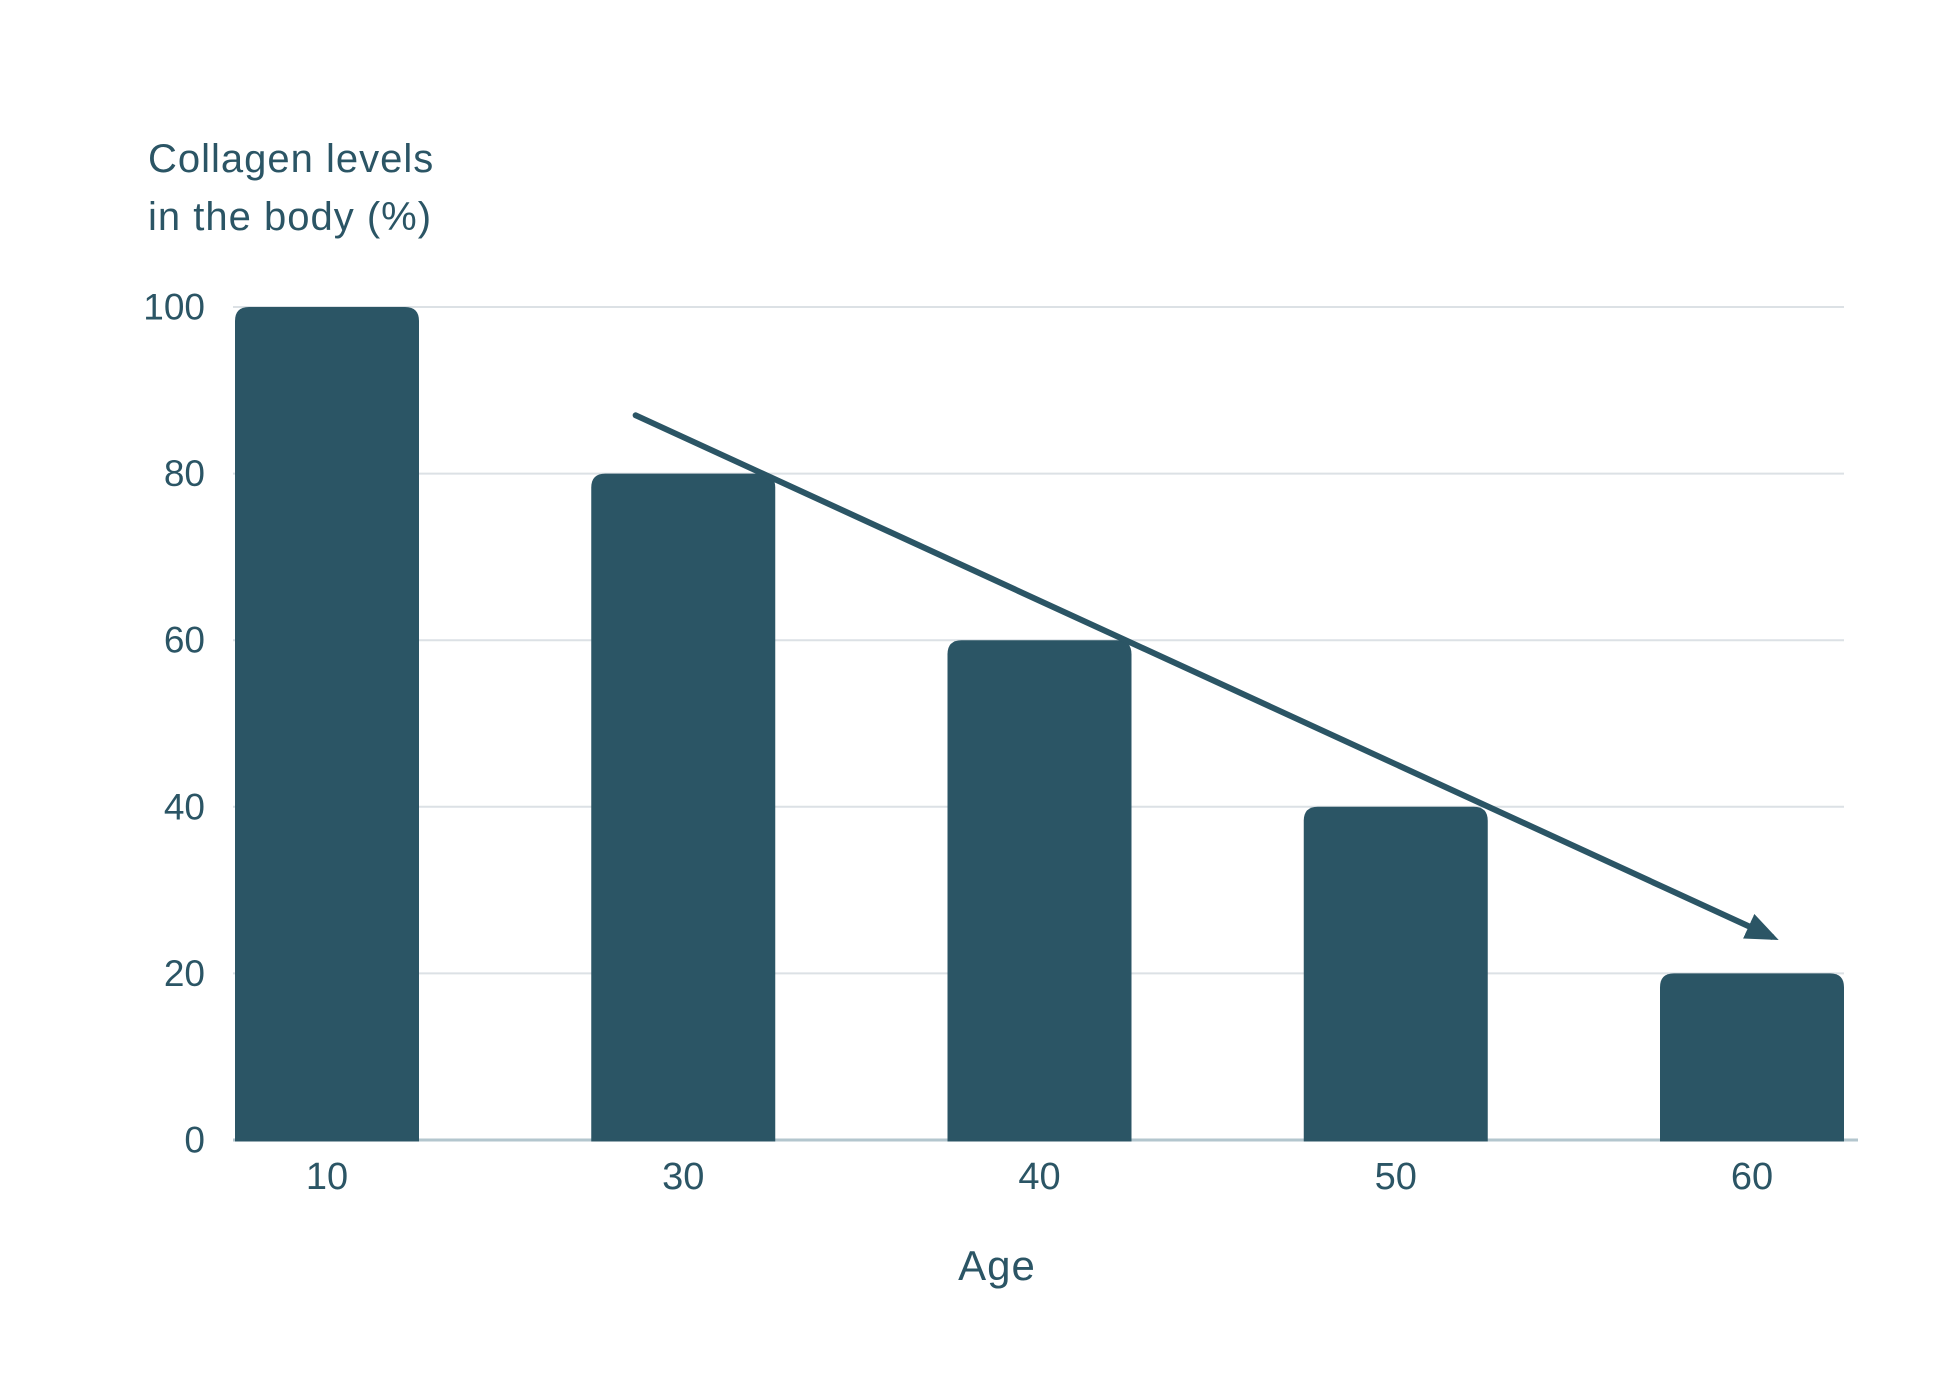 Image resolution: width=1946 pixels, height=1376 pixels. Describe the element at coordinates (327, 1177) in the screenshot. I see `x-tick-label-10: 10` at that location.